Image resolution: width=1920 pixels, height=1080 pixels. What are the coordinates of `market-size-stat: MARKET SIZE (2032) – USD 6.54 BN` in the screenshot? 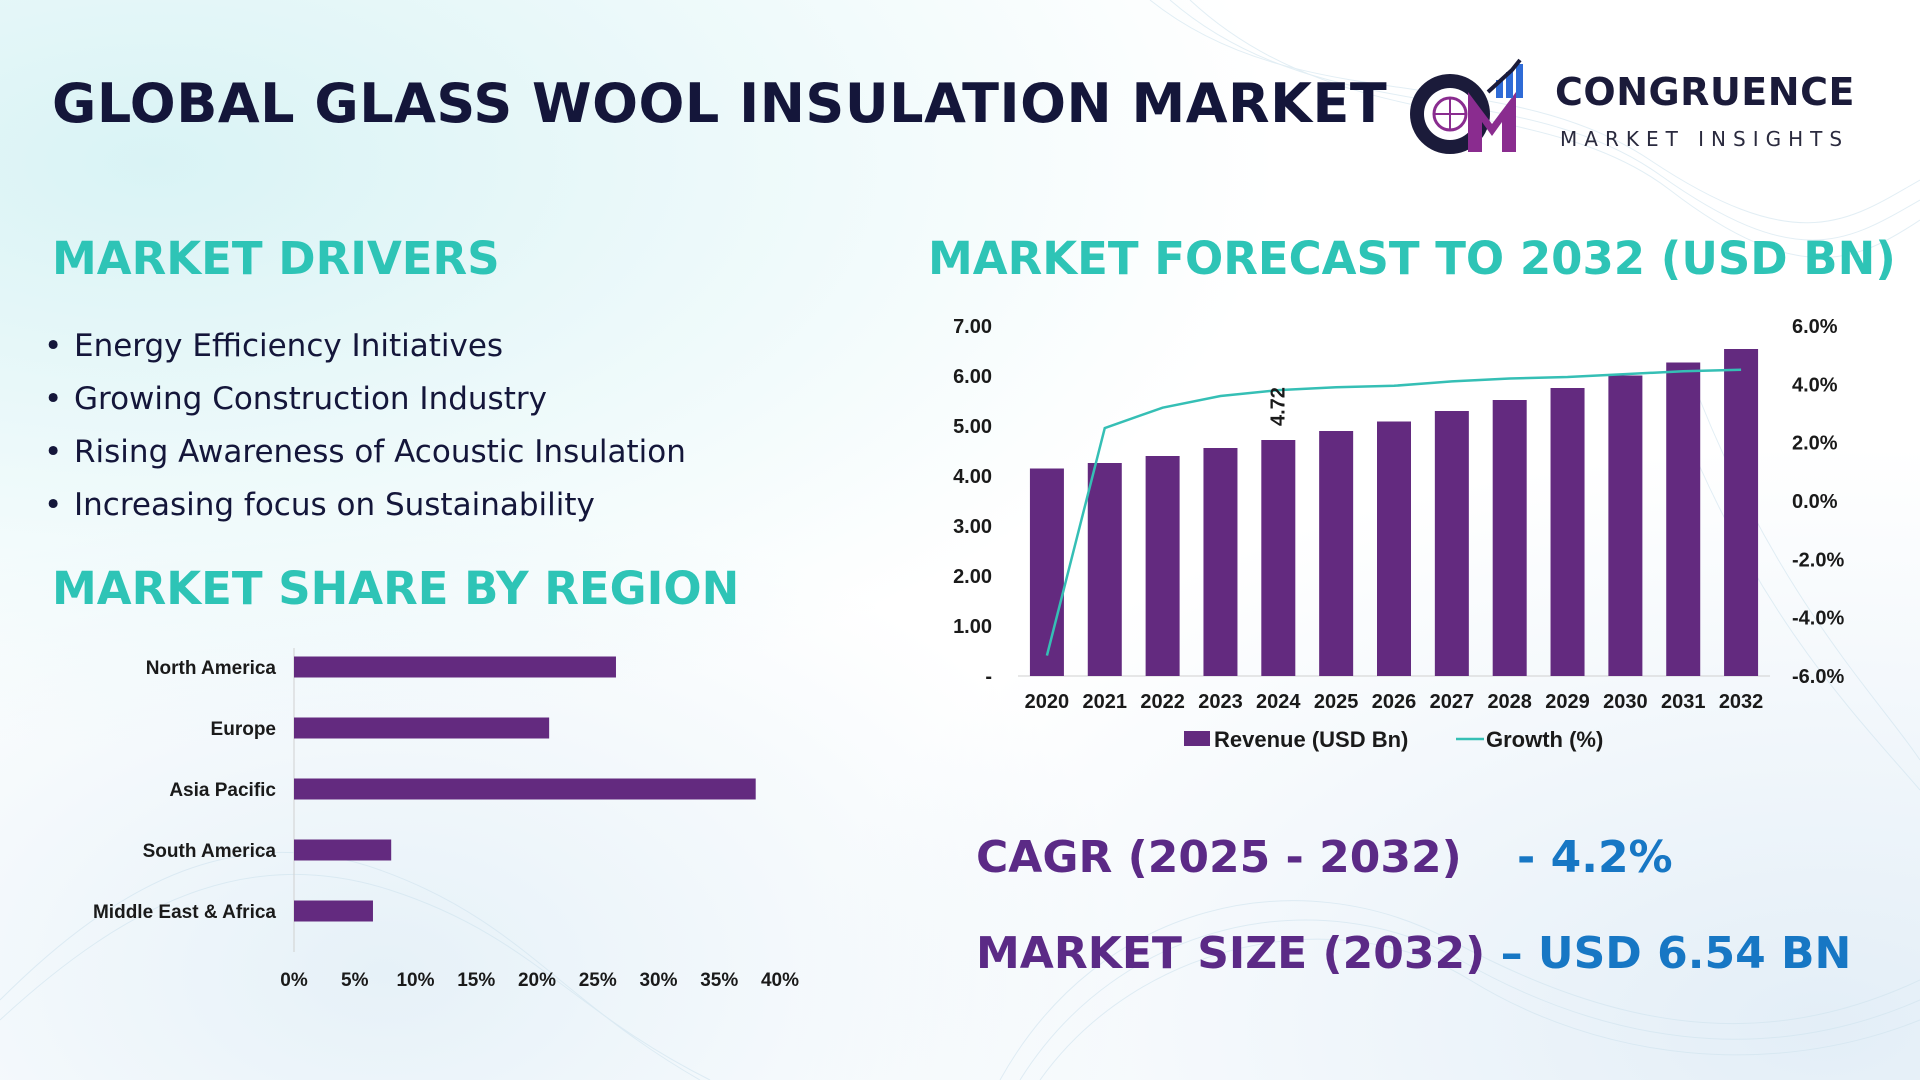 It's located at (1413, 953).